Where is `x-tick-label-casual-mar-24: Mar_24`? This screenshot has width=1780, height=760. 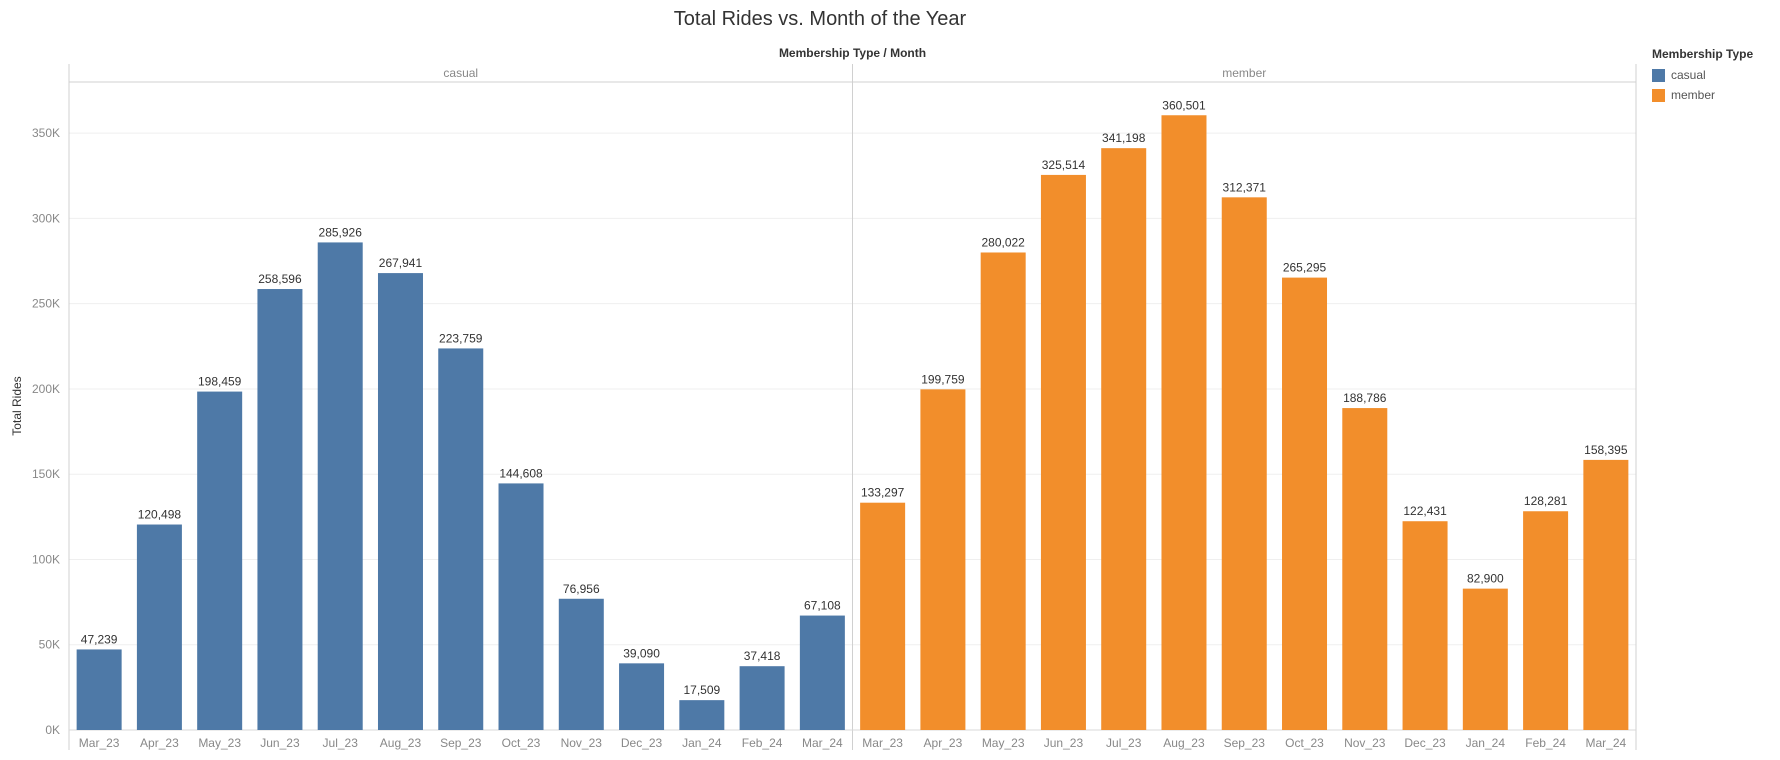
x-tick-label-casual-mar-24: Mar_24 is located at coordinates (822, 743).